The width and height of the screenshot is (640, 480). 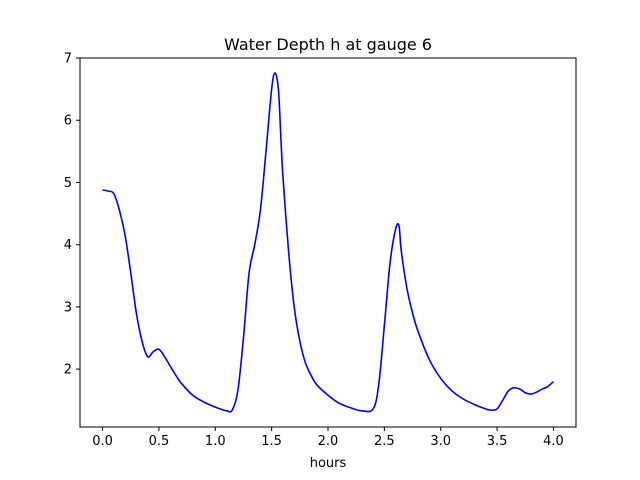 I want to click on x-axis-label: hours, so click(x=328, y=463).